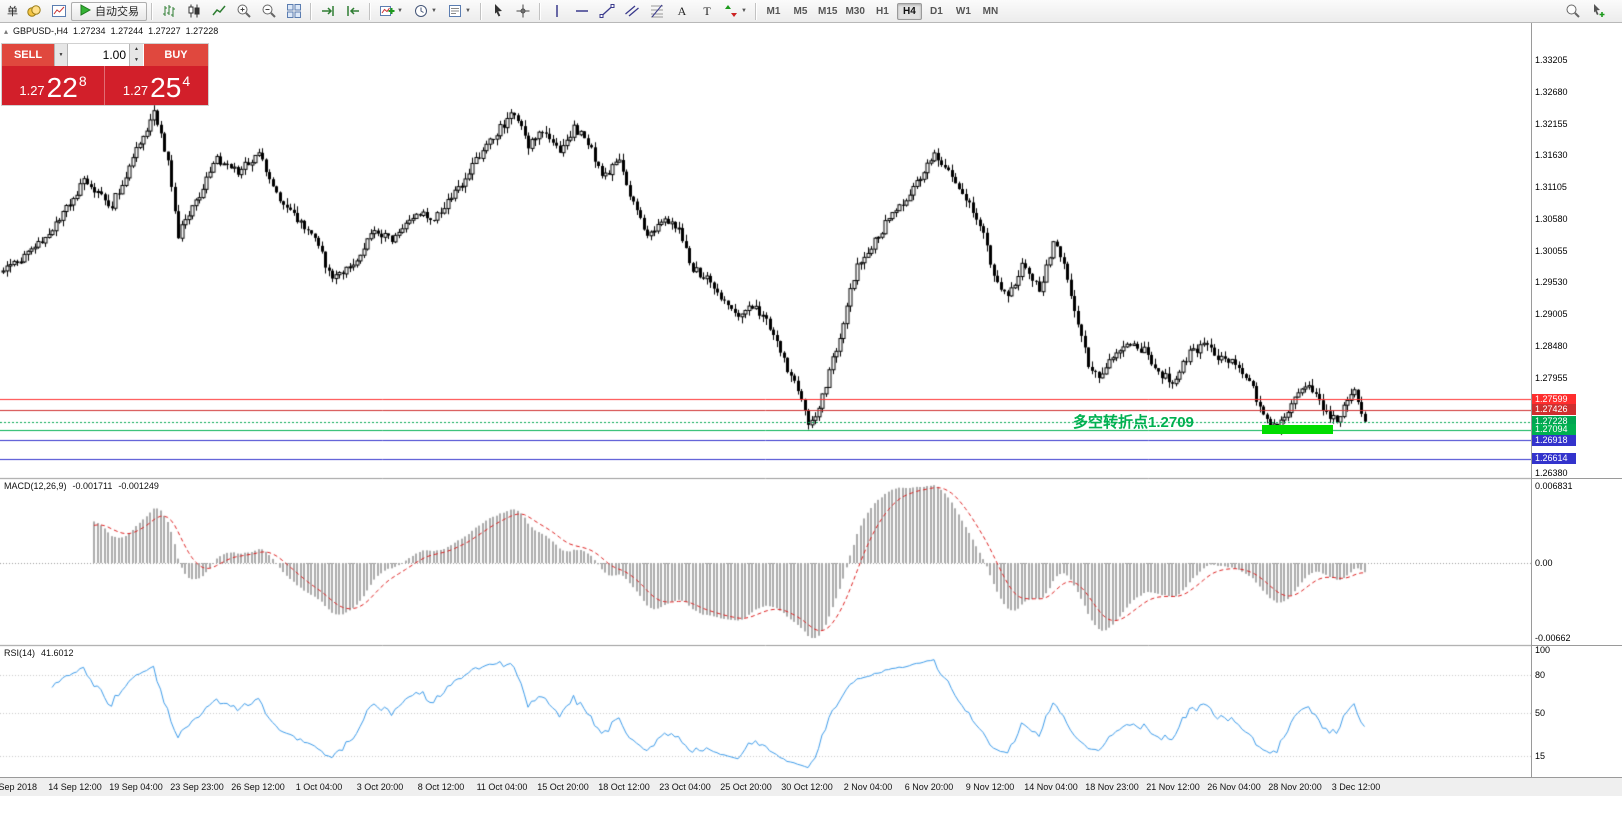 This screenshot has height=820, width=1622. What do you see at coordinates (773, 11) in the screenshot?
I see `period-button-m1: M1` at bounding box center [773, 11].